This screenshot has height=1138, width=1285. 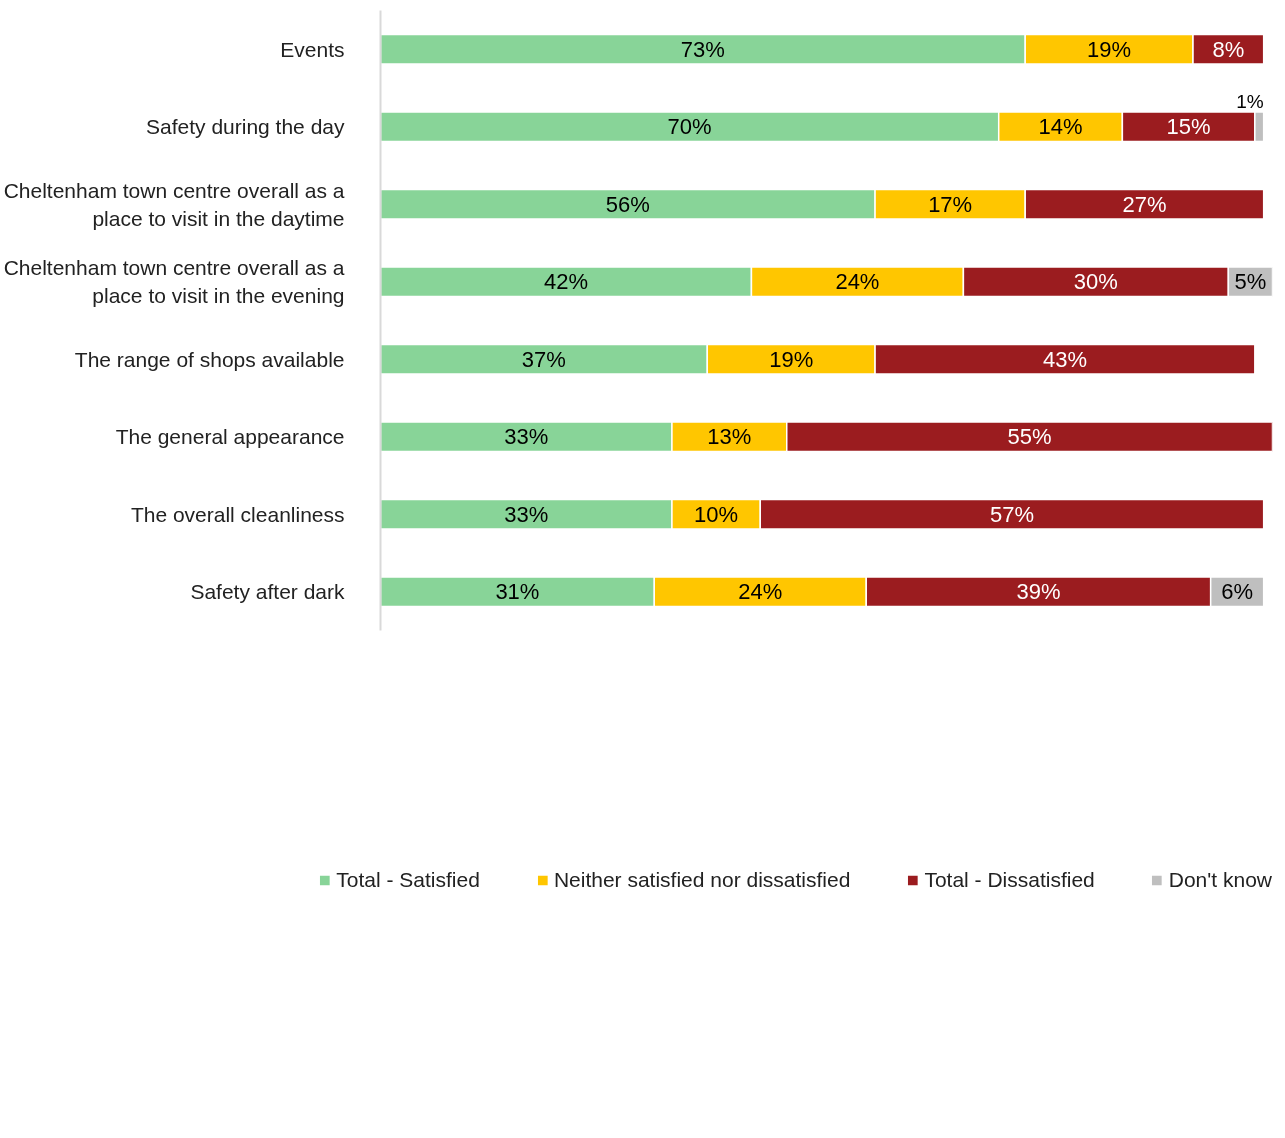 What do you see at coordinates (1060, 127) in the screenshot?
I see `data-label: 14%` at bounding box center [1060, 127].